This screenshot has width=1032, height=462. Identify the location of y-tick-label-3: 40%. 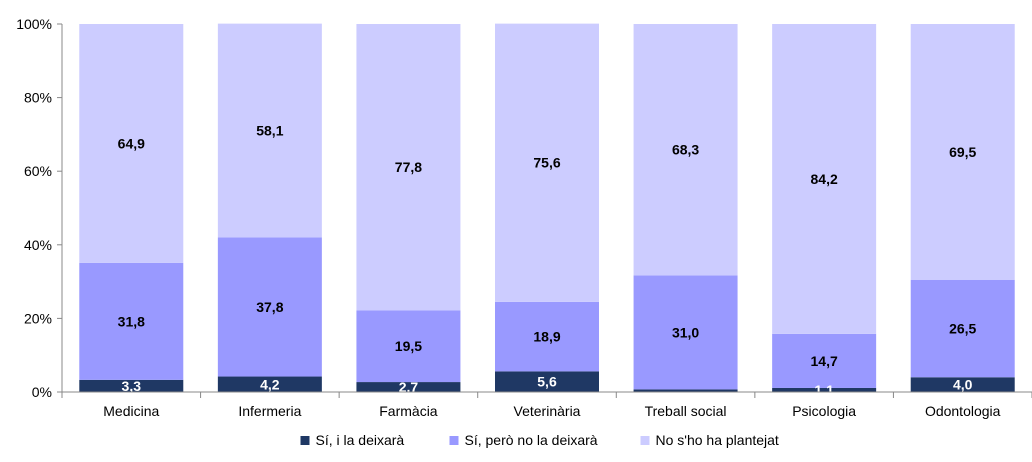
(38, 245).